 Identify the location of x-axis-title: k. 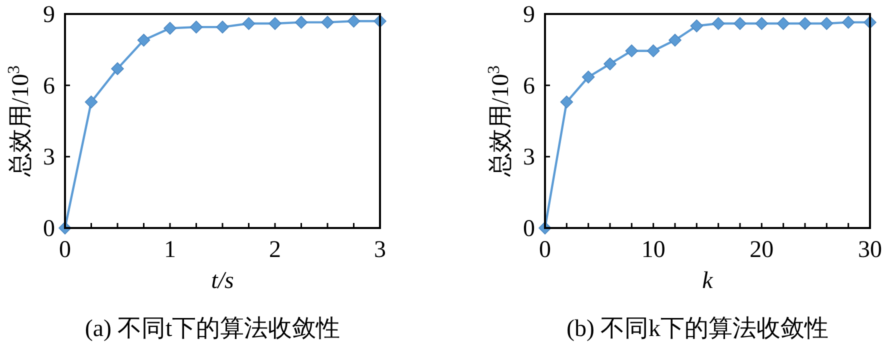
(708, 281).